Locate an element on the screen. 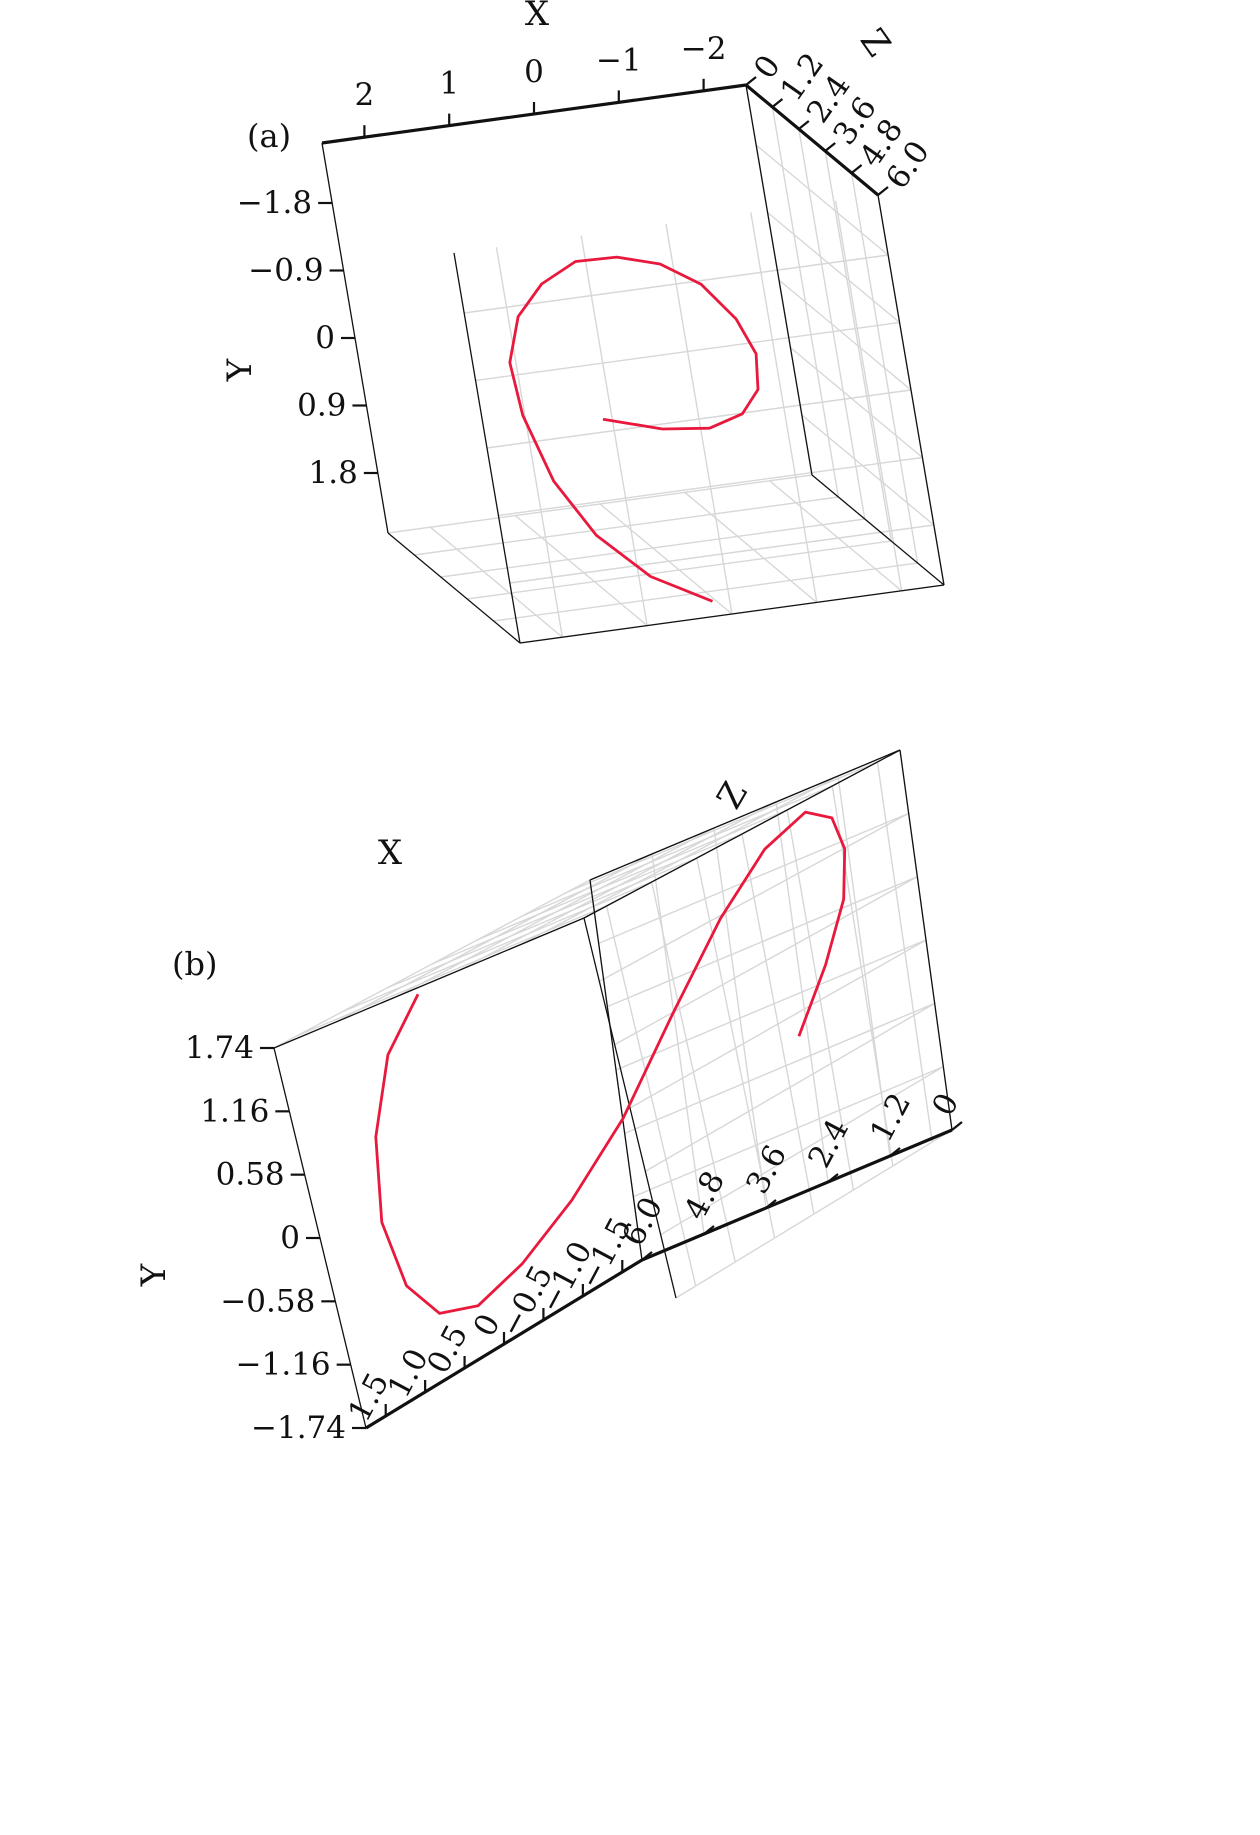 This screenshot has height=1835, width=1260. y-tick-label-2: 0 is located at coordinates (325, 338).